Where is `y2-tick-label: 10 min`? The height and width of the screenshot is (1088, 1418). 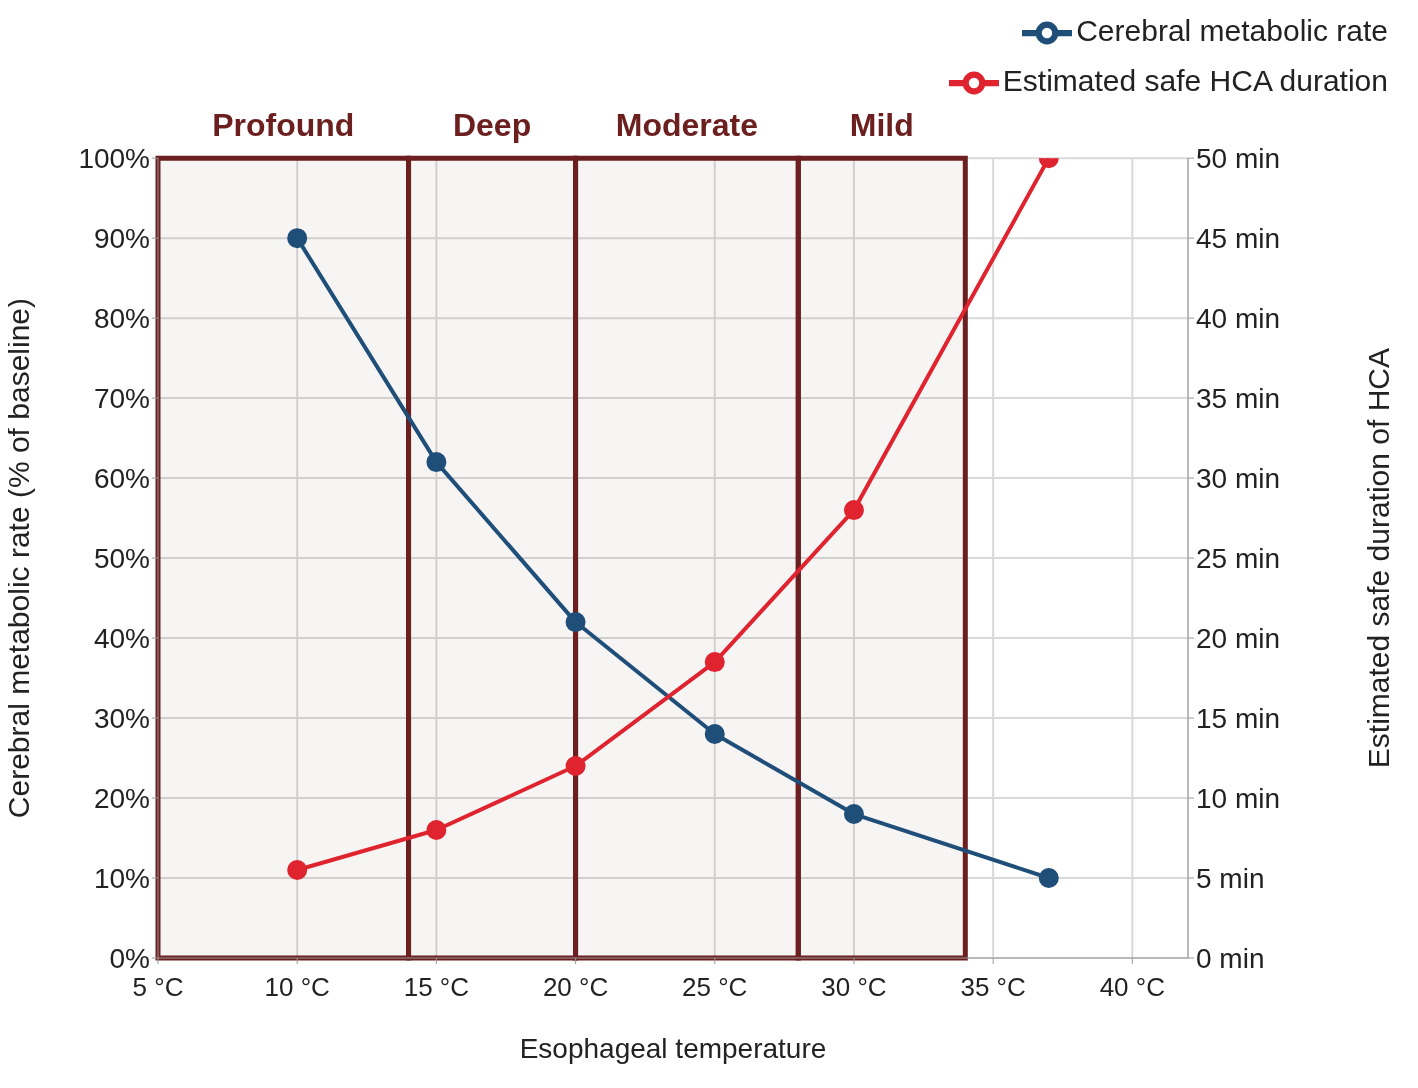 y2-tick-label: 10 min is located at coordinates (1238, 798).